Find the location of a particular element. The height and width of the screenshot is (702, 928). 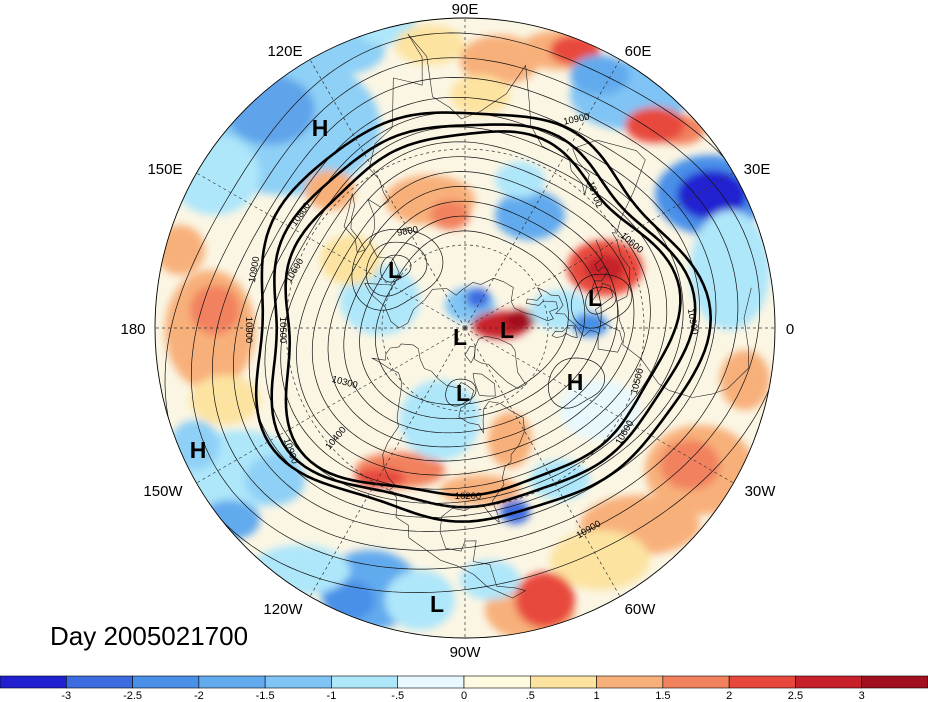

colorbar-label: -2 is located at coordinates (199, 696).